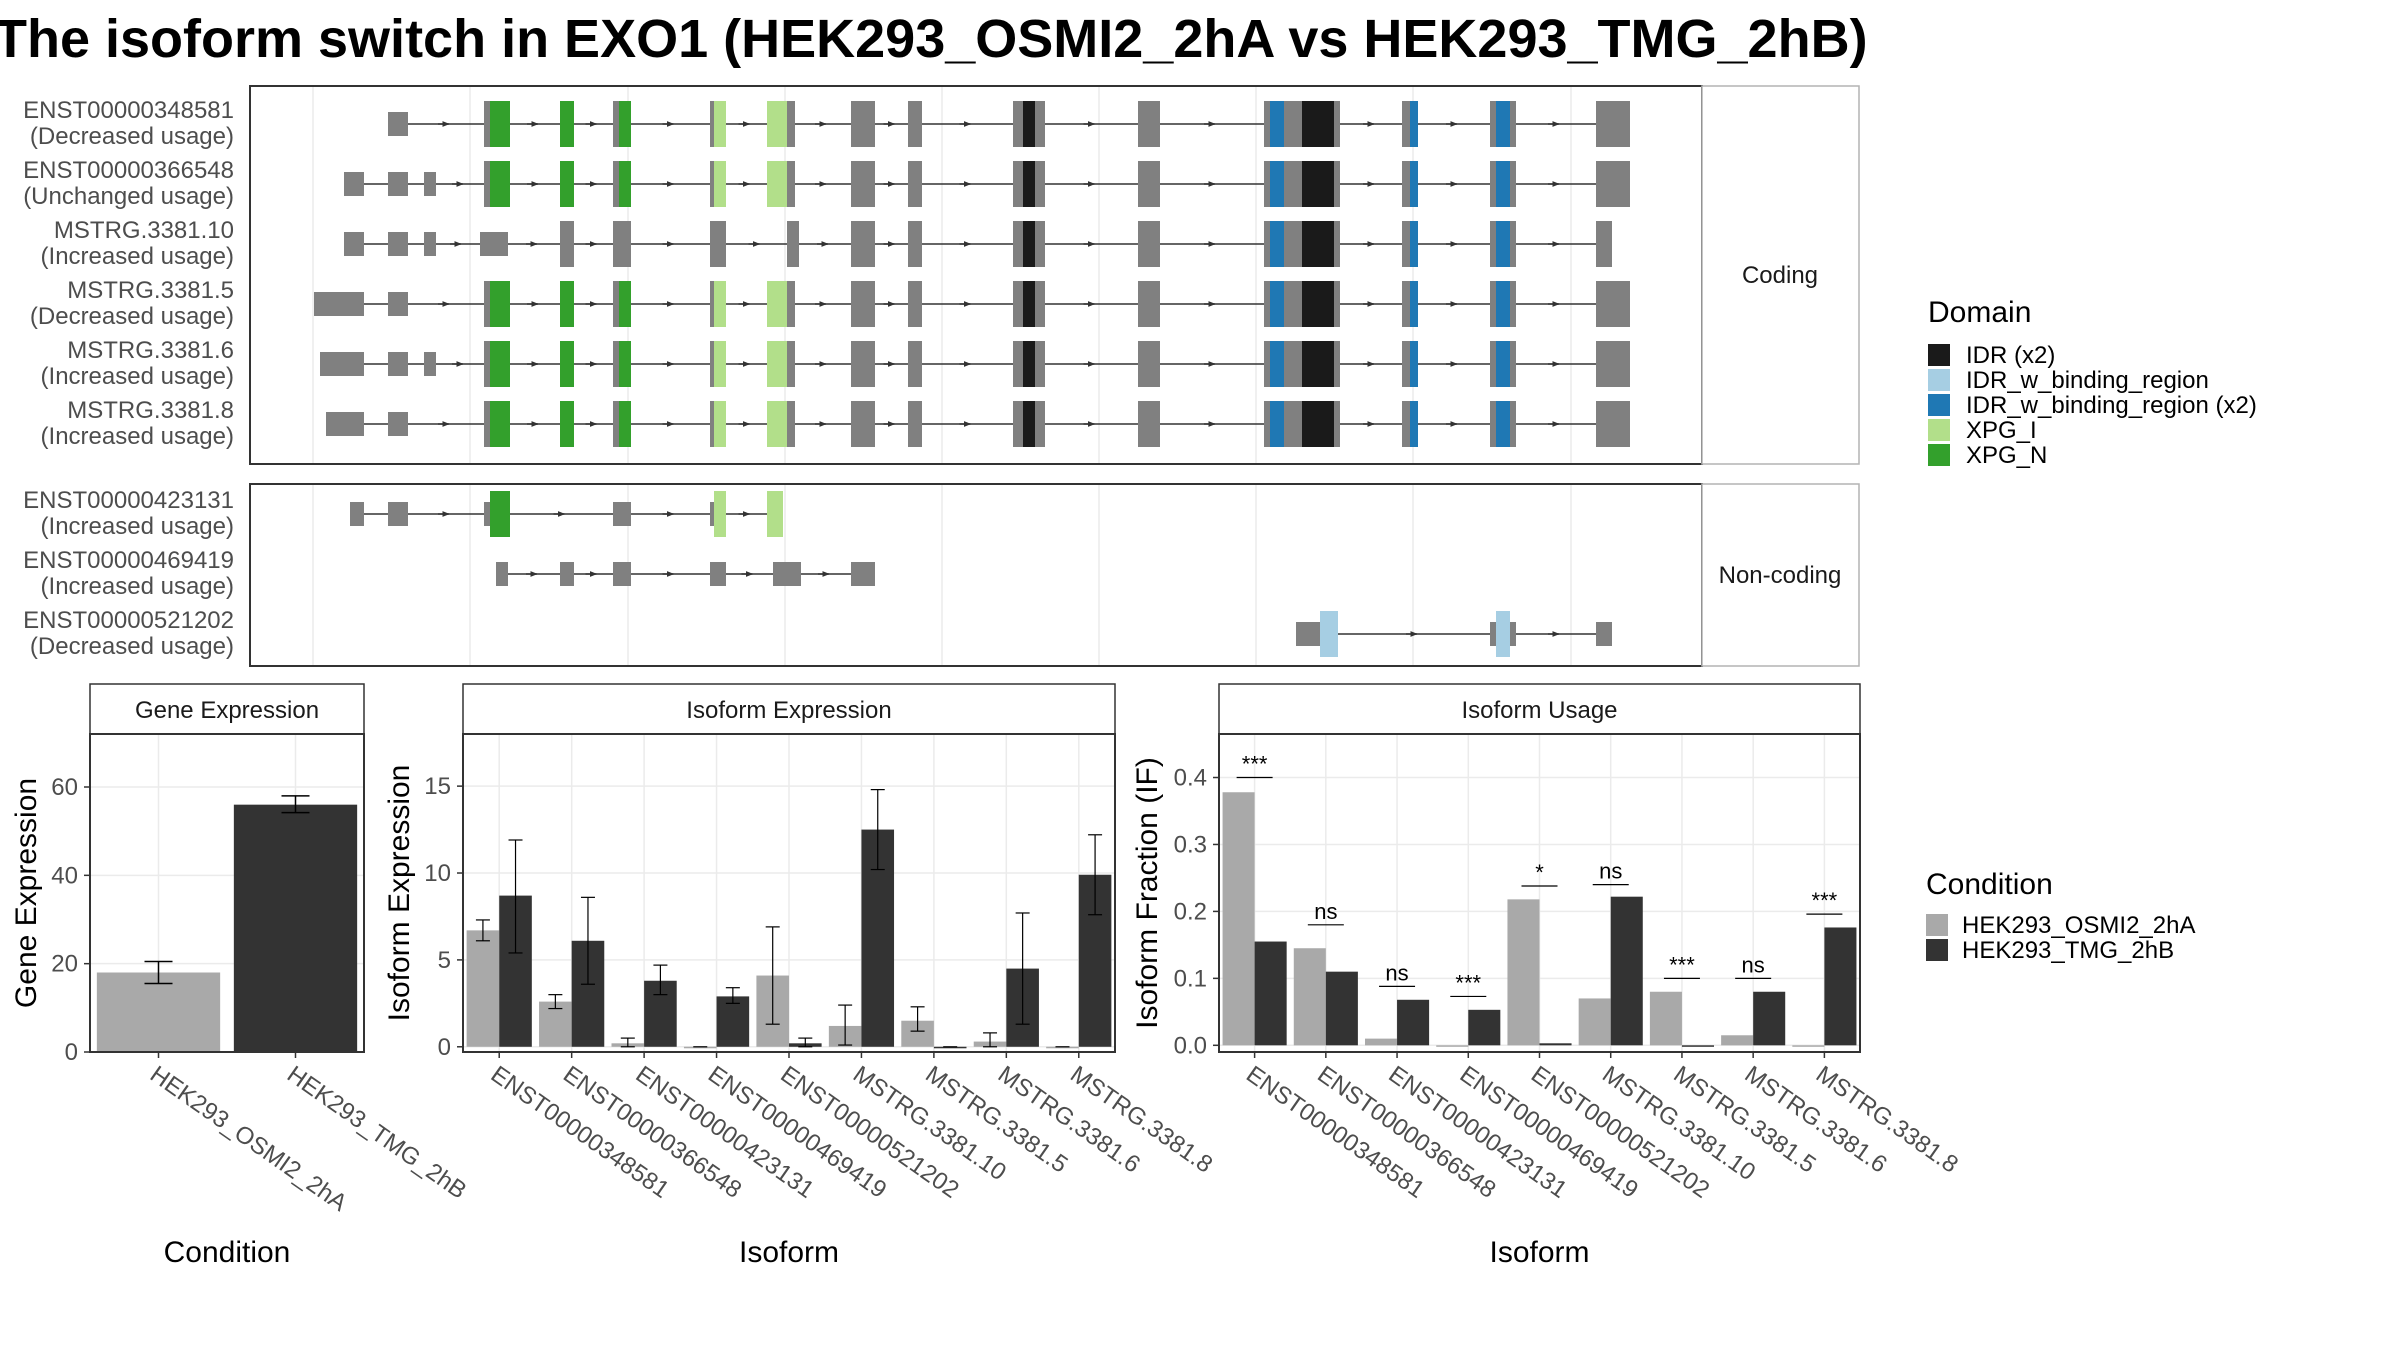 The width and height of the screenshot is (2400, 1350). I want to click on transcript-label-coding-3-usage: (Decreased usage), so click(132, 316).